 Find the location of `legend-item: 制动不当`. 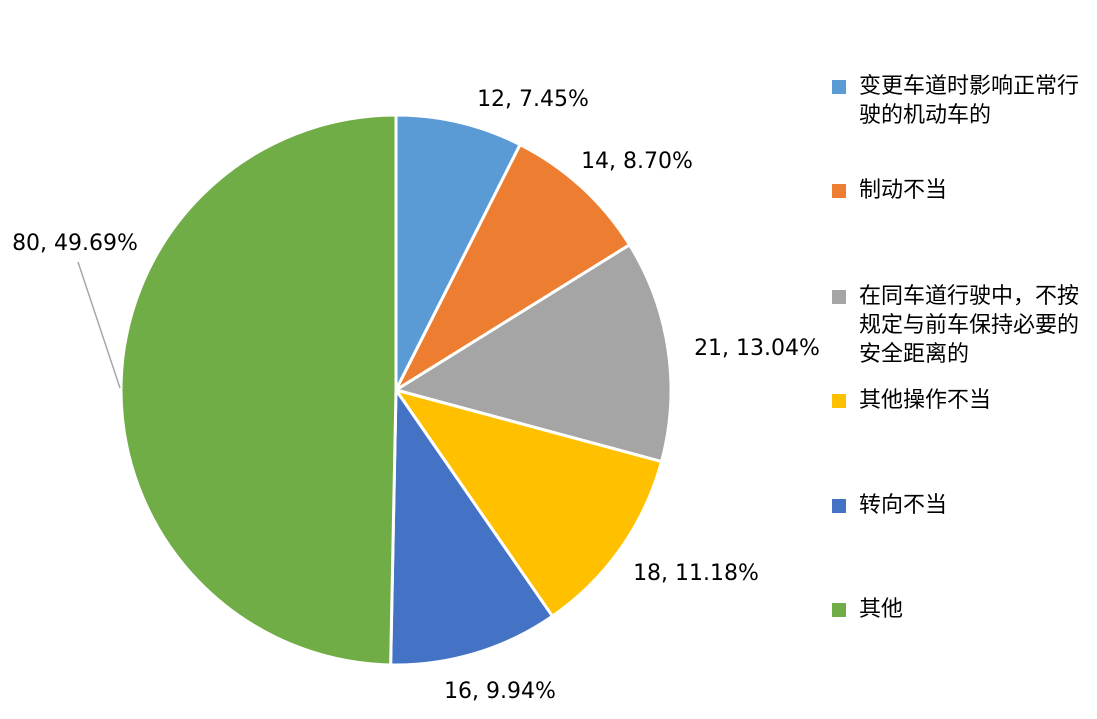

legend-item: 制动不当 is located at coordinates (960, 190).